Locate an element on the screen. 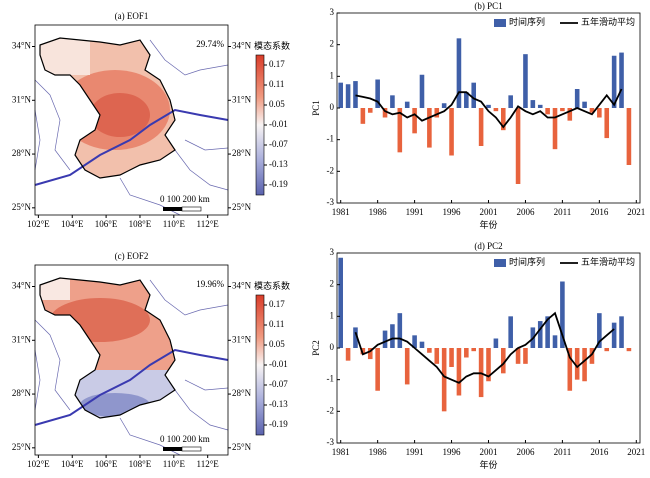 The image size is (650, 478). y-tick-label: 2 is located at coordinates (332, 44).